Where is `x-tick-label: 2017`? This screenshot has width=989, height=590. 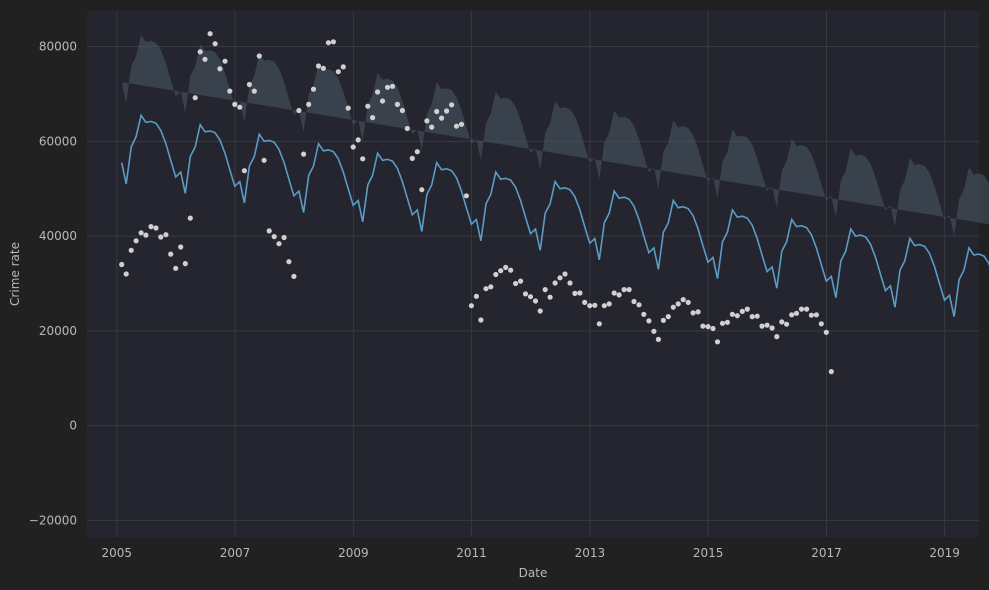
x-tick-label: 2017 is located at coordinates (826, 553).